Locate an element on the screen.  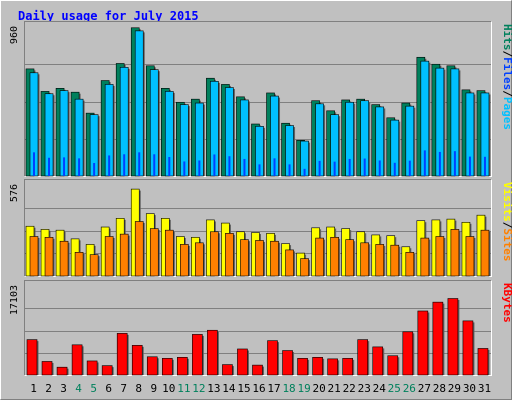
chart-title: Daily usage for July 2015 is located at coordinates (108, 16).